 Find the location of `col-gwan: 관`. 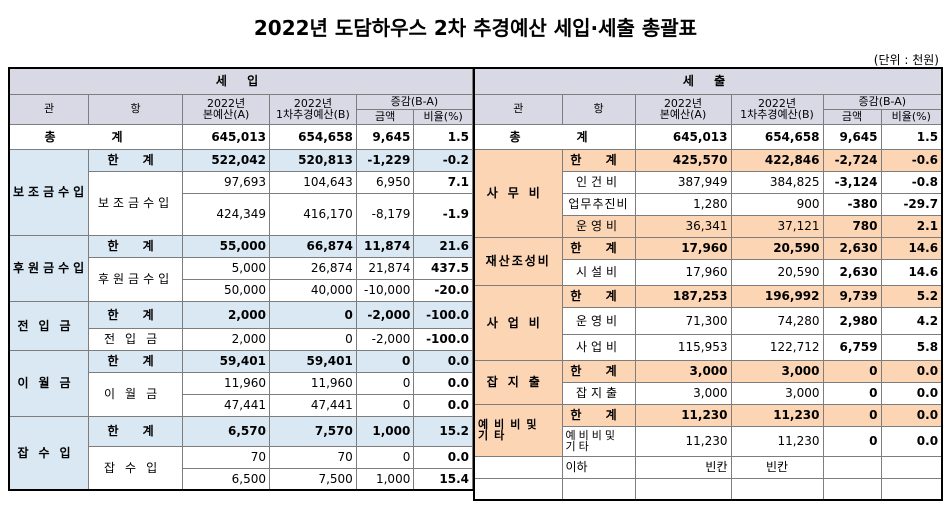

col-gwan: 관 is located at coordinates (48, 109).